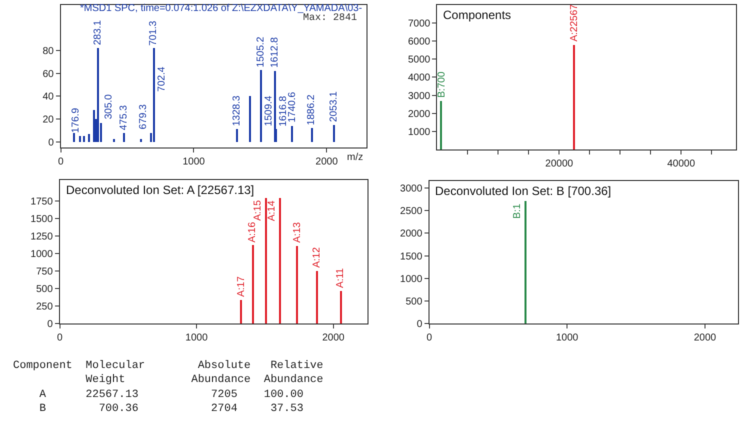 This screenshot has width=742, height=434. What do you see at coordinates (168, 380) in the screenshot?
I see `text: Weight Abundance Abundance` at bounding box center [168, 380].